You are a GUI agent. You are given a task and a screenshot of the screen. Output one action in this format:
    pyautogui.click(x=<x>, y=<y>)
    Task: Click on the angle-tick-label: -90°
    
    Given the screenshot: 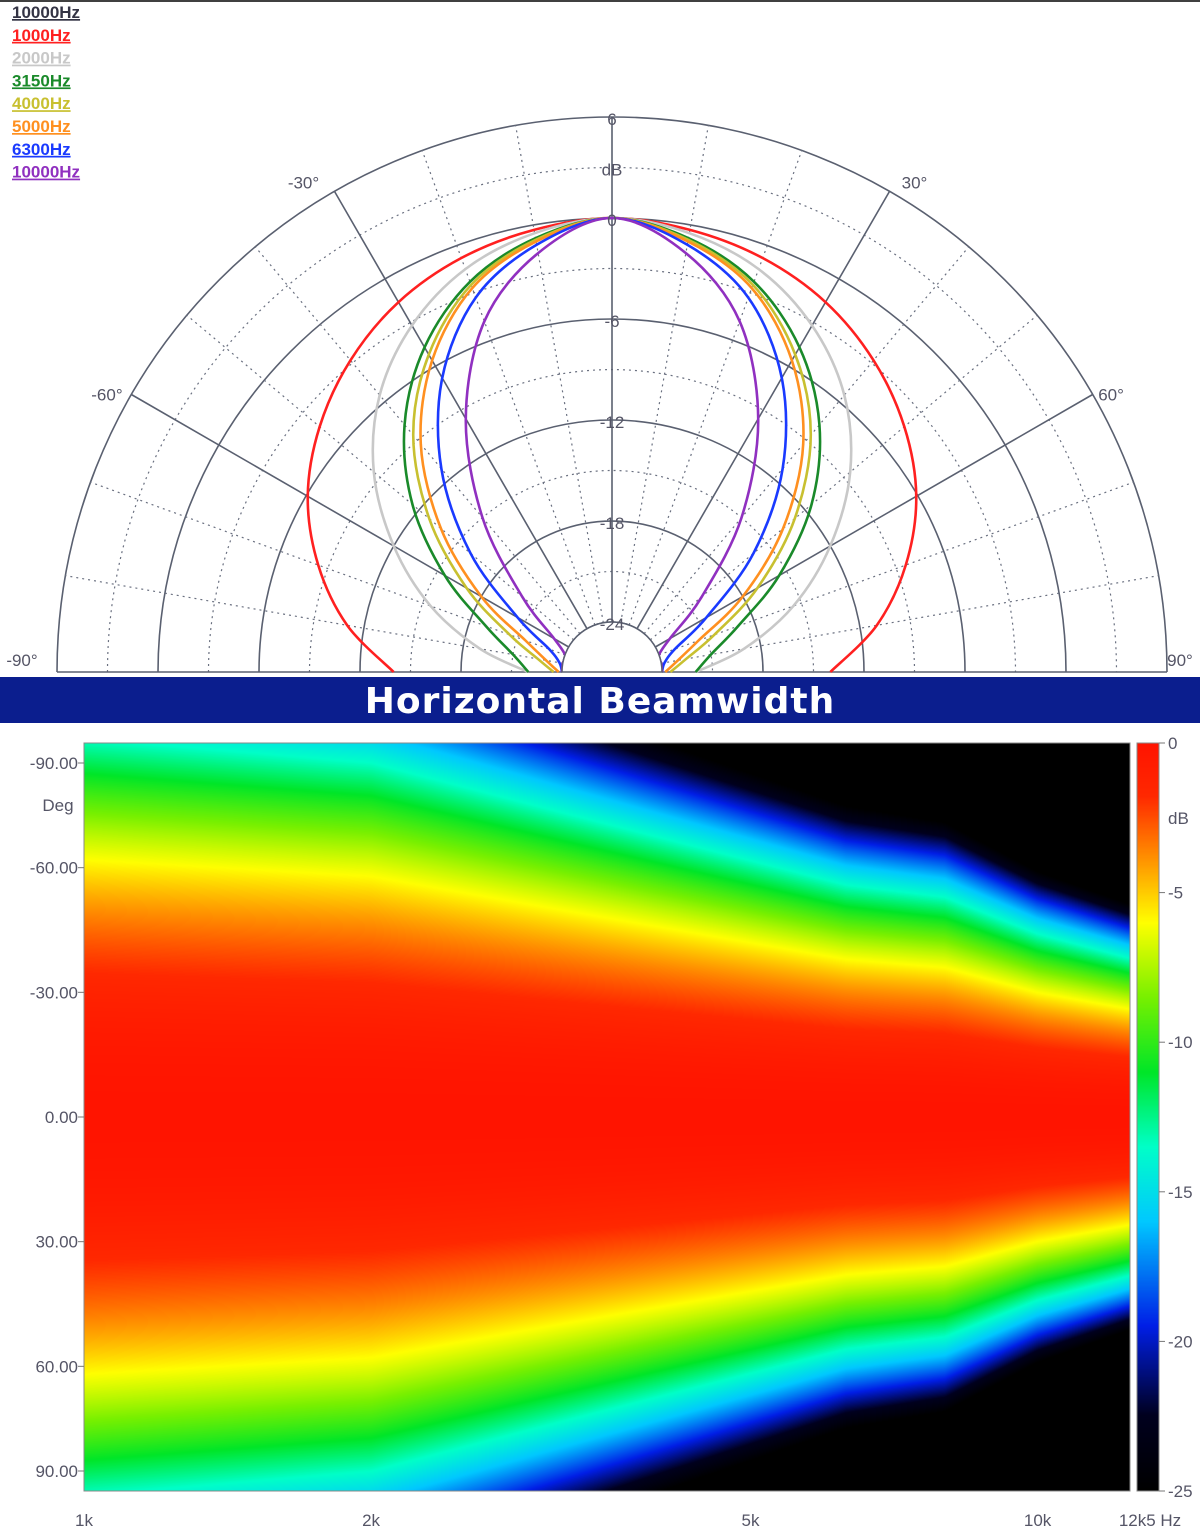 What is the action you would take?
    pyautogui.click(x=21, y=660)
    